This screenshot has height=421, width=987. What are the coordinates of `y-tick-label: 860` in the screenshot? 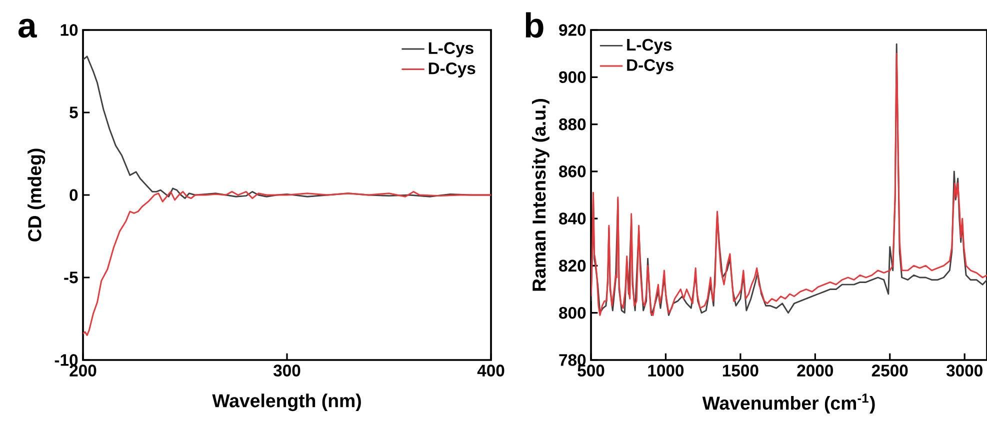 It's located at (572, 172).